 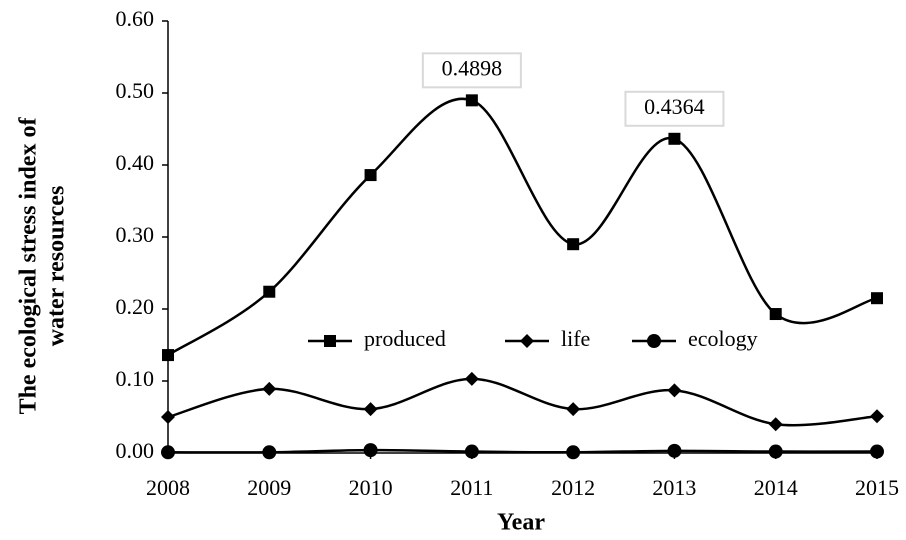 I want to click on y-tick-label: 0.60, so click(x=135, y=18).